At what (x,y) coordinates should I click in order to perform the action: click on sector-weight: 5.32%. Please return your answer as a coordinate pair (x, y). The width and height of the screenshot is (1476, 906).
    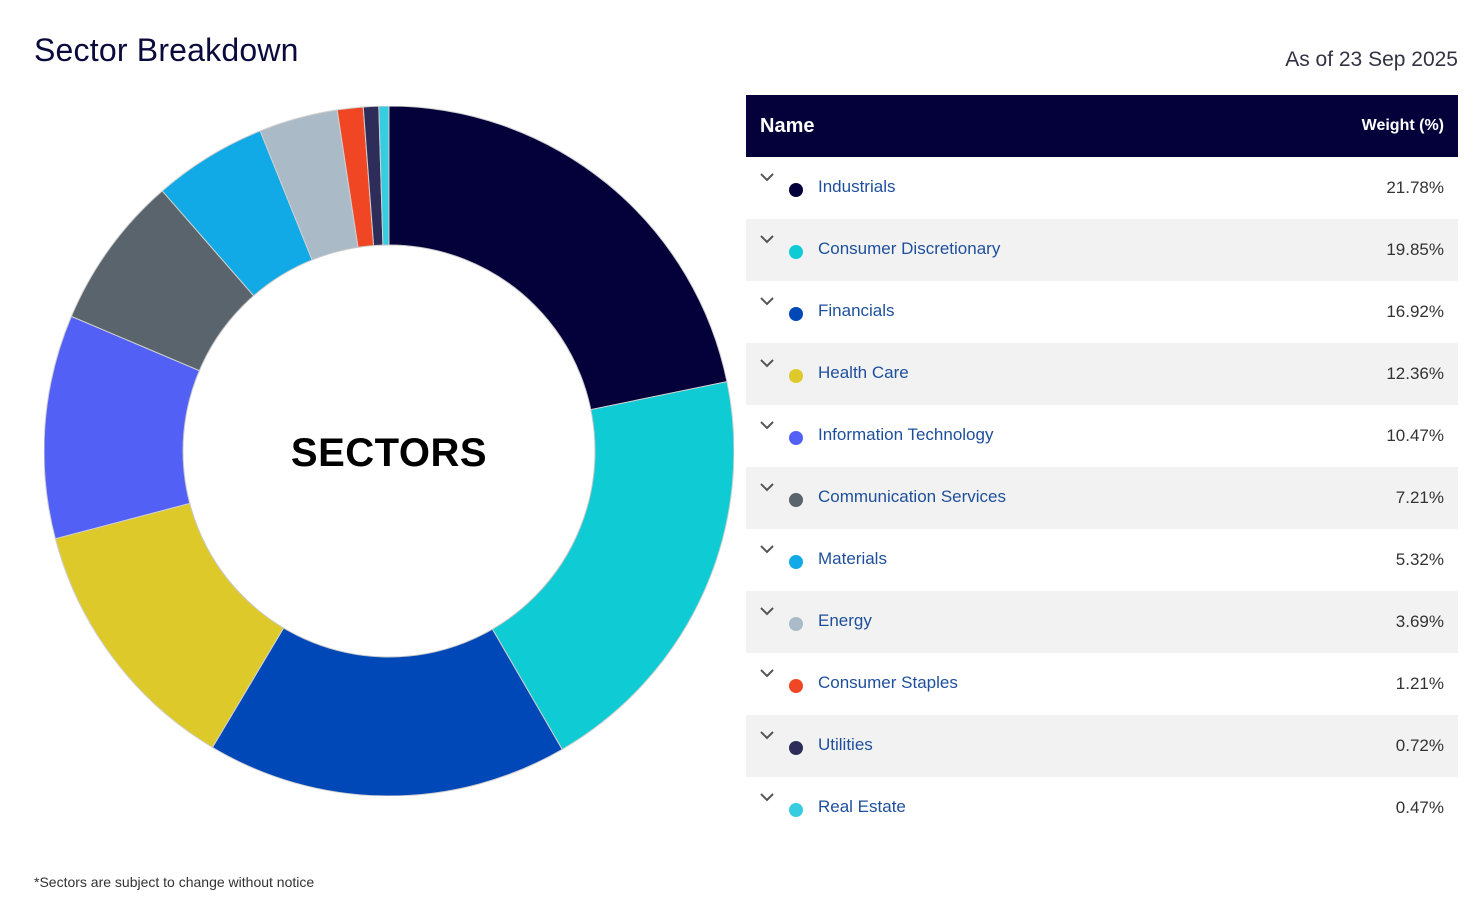
    Looking at the image, I should click on (1419, 559).